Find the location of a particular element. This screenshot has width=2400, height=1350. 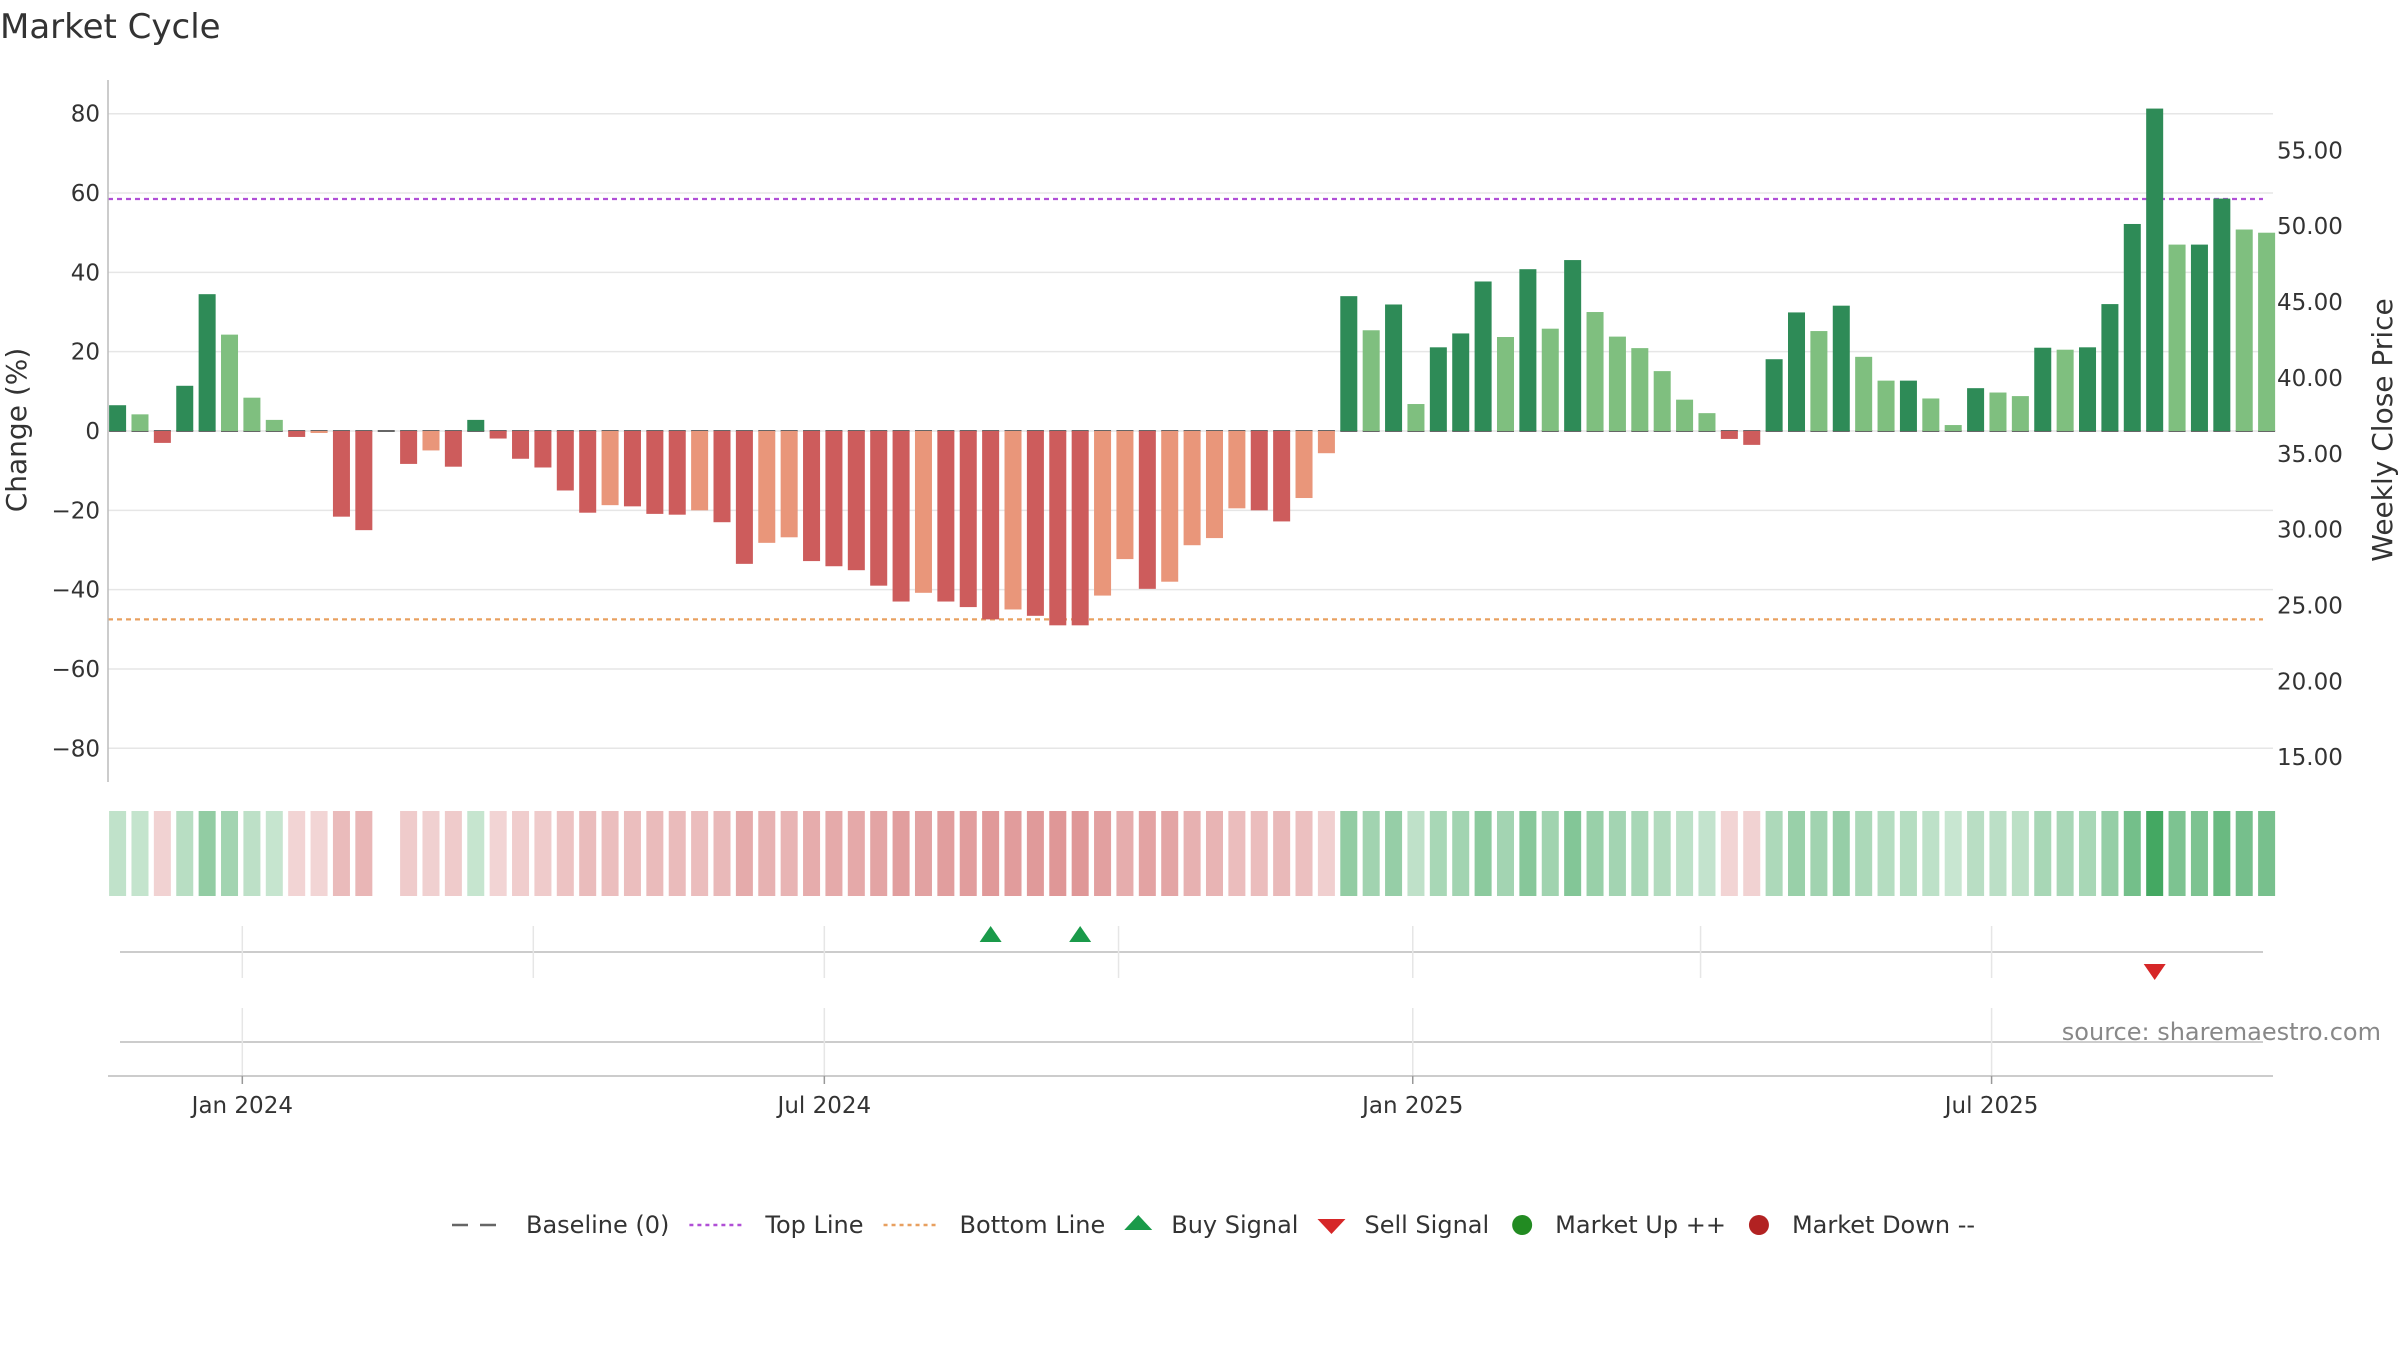

x-tick-label: Jul 2025 is located at coordinates (1991, 1106).